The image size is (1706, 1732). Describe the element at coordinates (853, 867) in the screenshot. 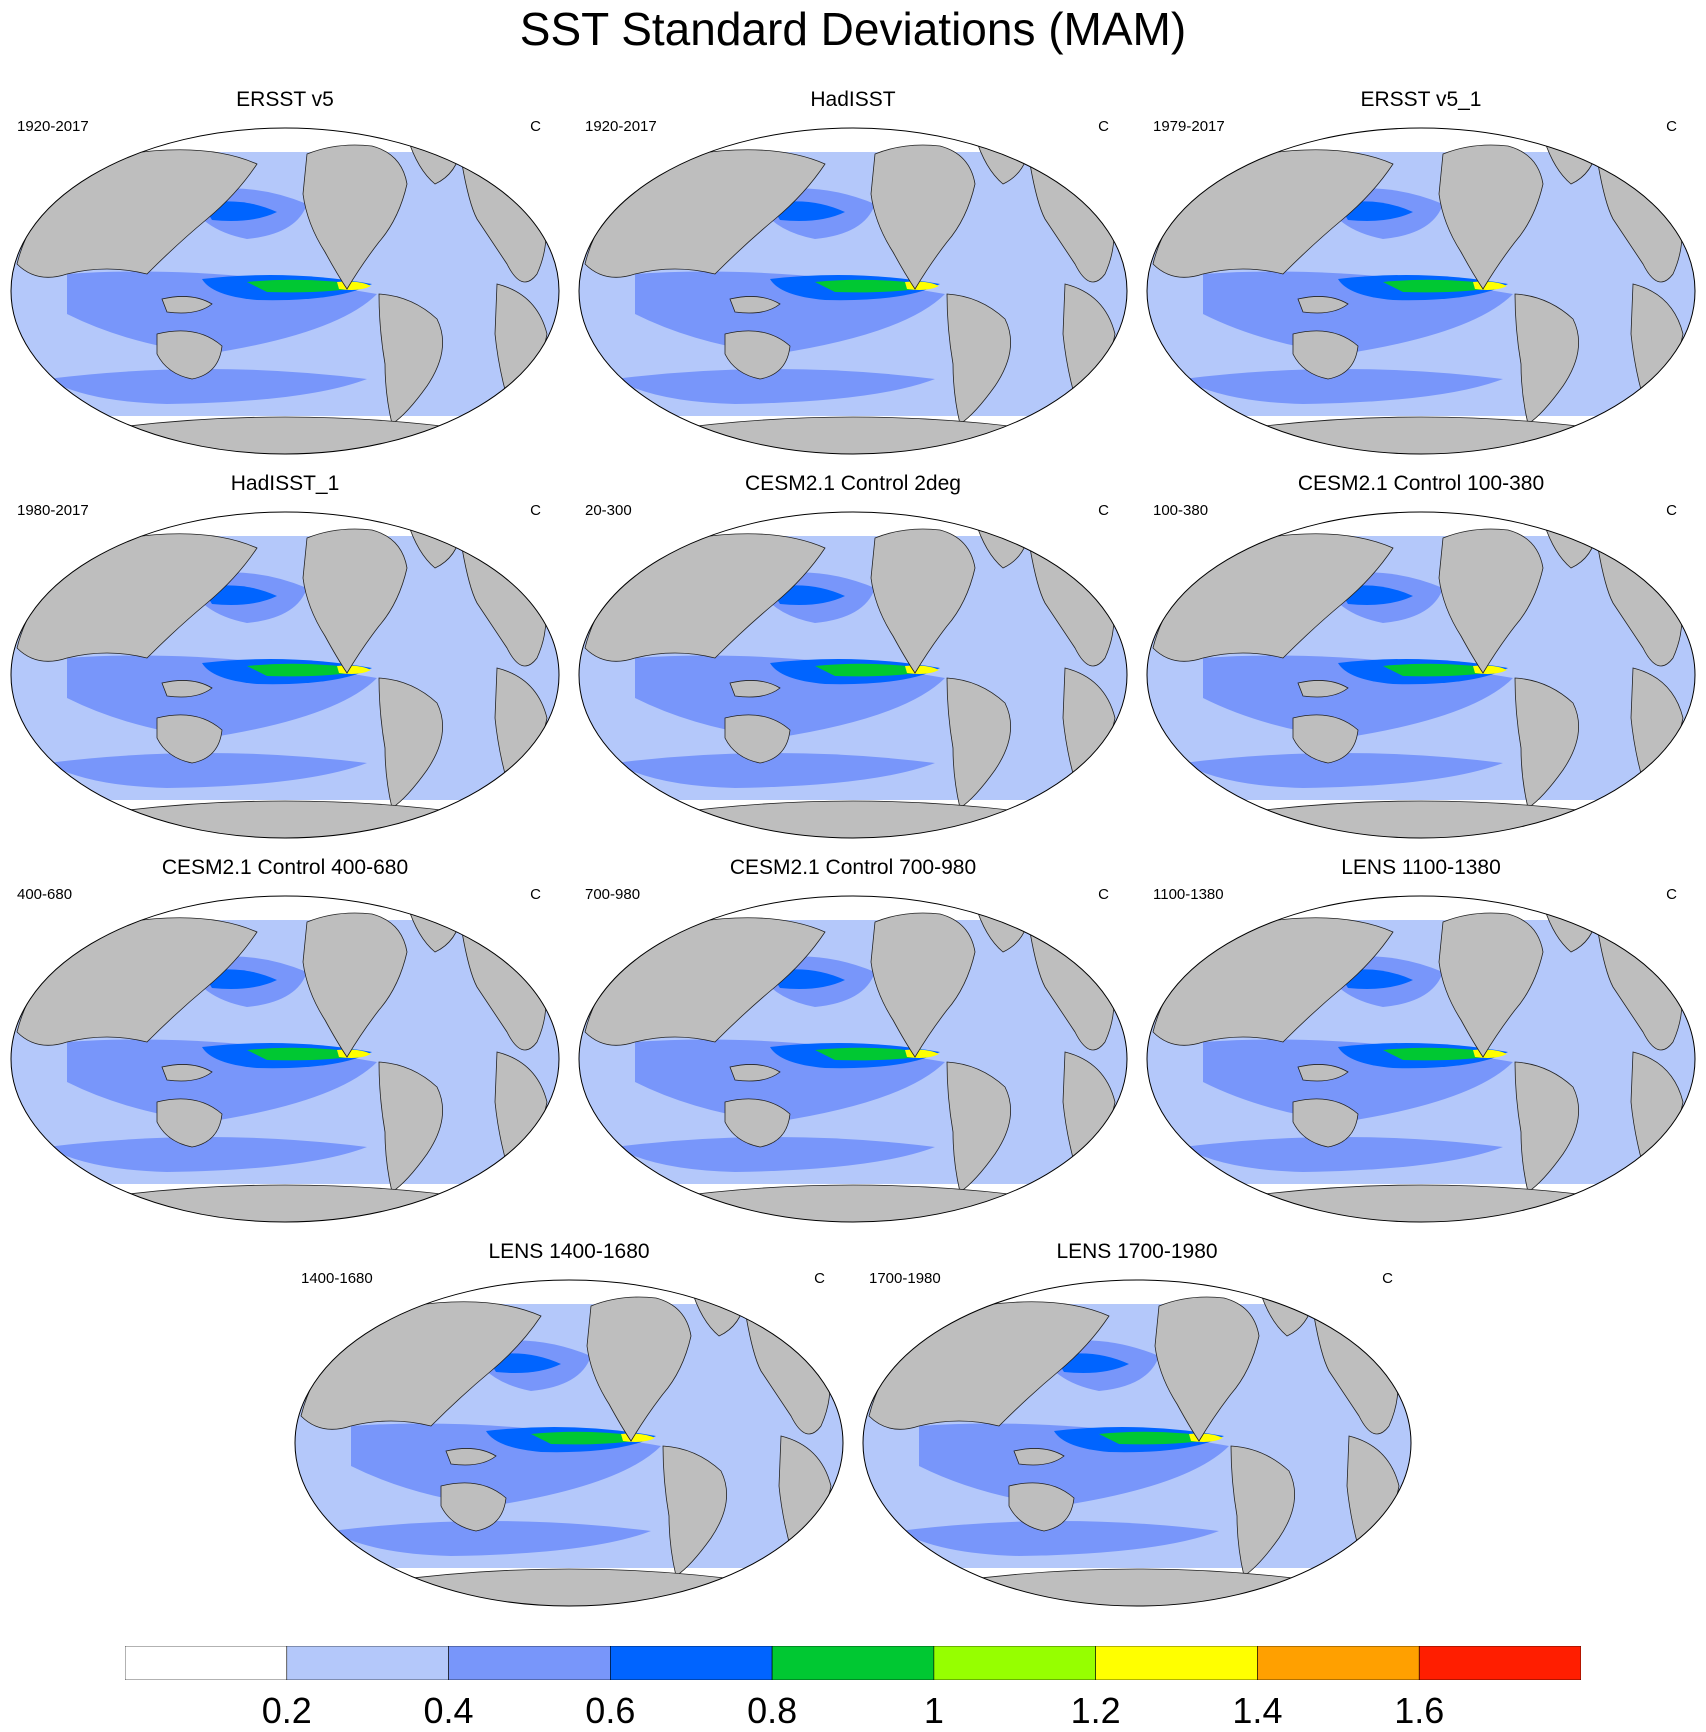

I see `panel-title: CESM2.1 Control 700-980` at that location.